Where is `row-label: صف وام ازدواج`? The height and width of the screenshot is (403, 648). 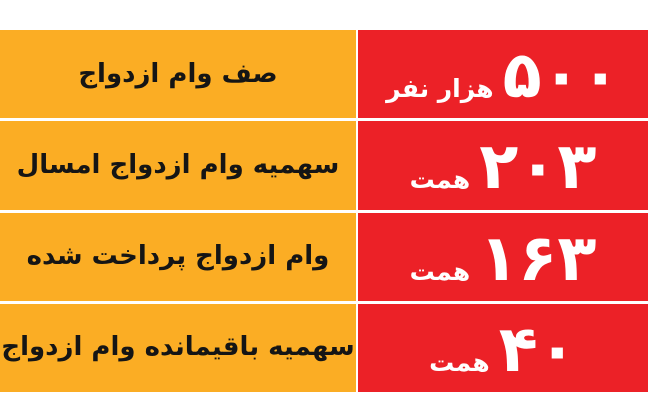
row-label: صف وام ازدواج is located at coordinates (178, 73).